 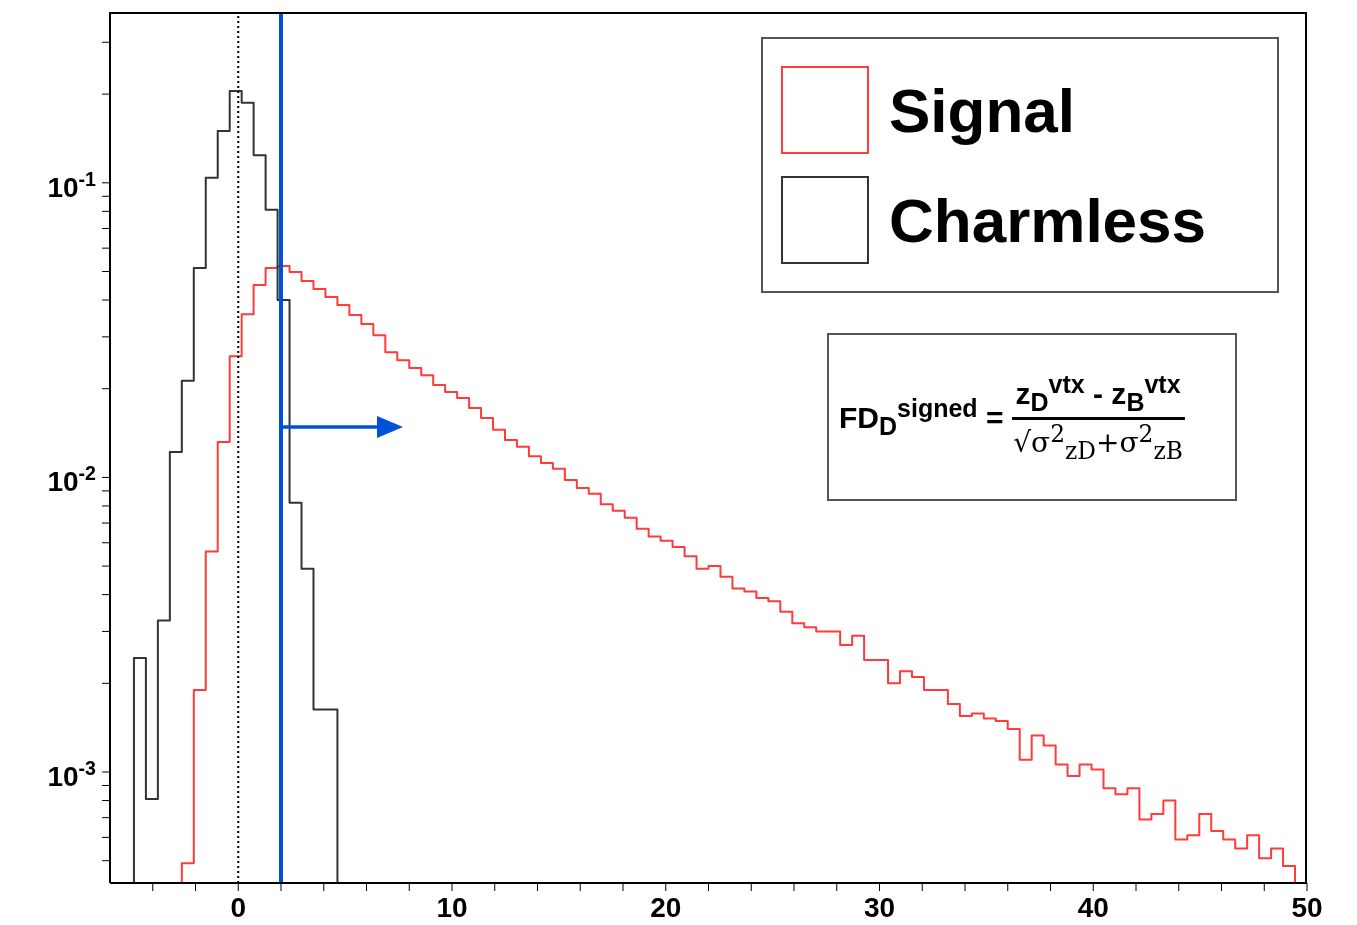 What do you see at coordinates (1093, 907) in the screenshot?
I see `x-tick-label: 40` at bounding box center [1093, 907].